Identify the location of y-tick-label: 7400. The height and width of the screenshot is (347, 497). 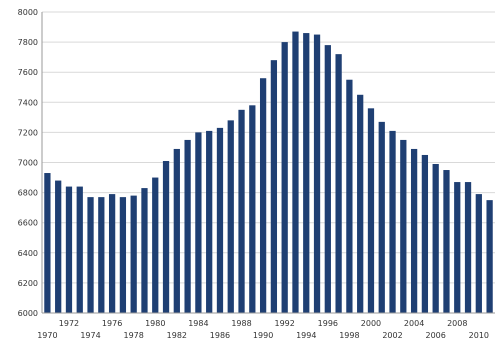
(28, 102).